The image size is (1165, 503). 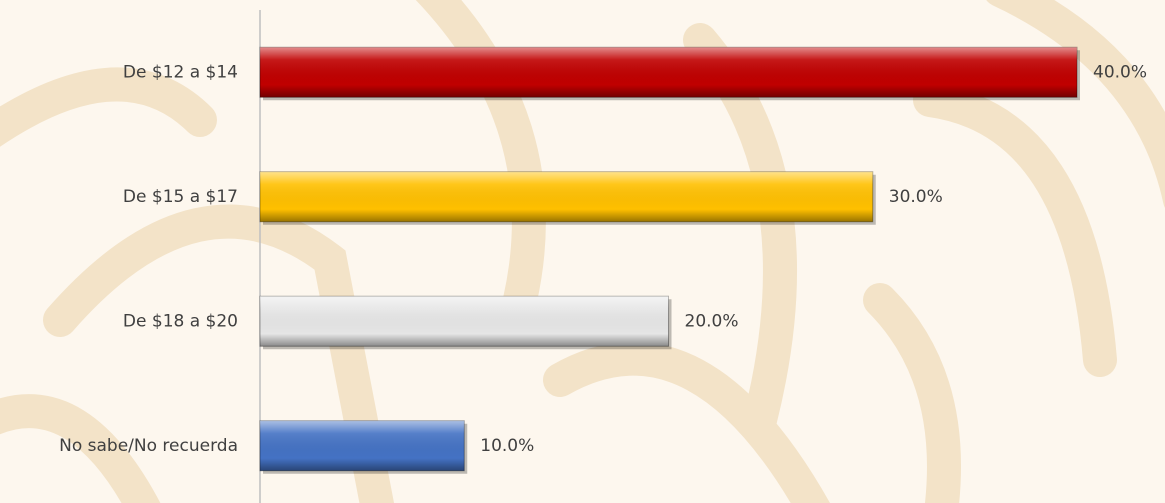 I want to click on category-label: De $15 a $17, so click(x=180, y=197).